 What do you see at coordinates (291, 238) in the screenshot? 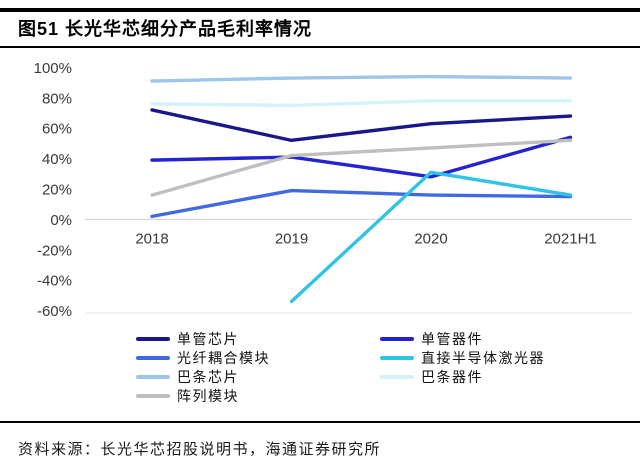
I see `x-axis-label: 2019` at bounding box center [291, 238].